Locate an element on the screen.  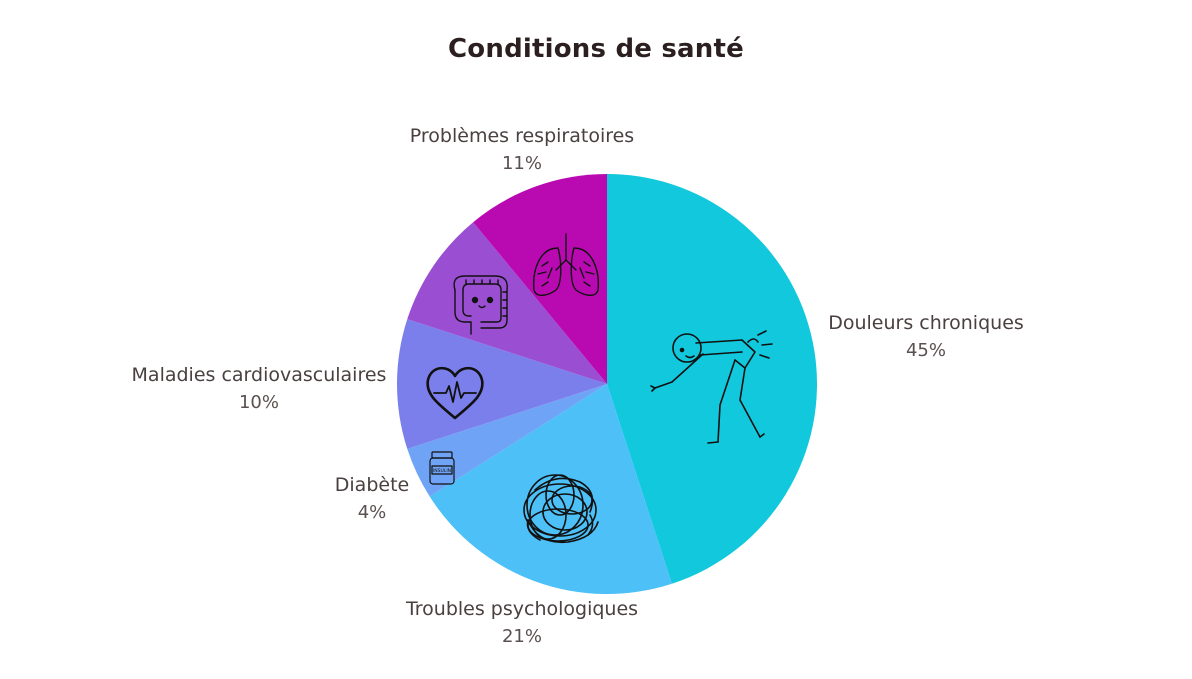
slice-label: Troubles psychologiques is located at coordinates (521, 609).